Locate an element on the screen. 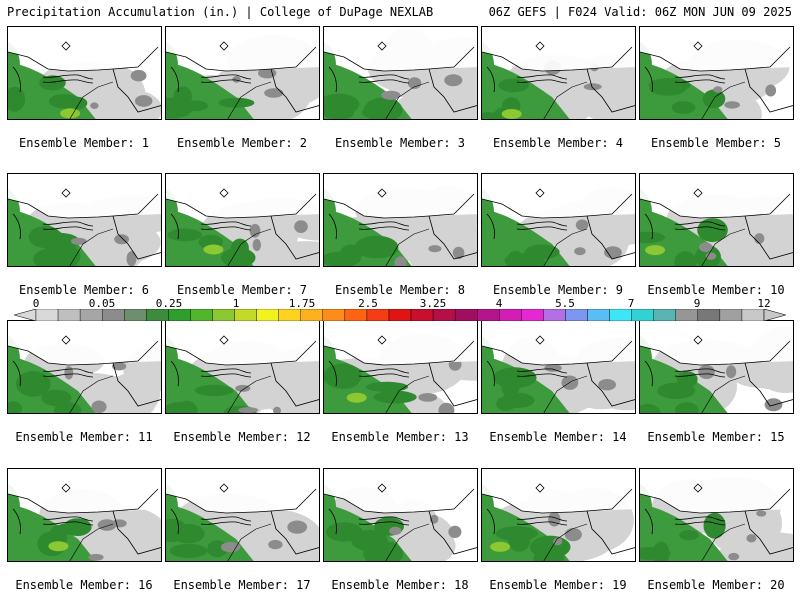  ensemble-member-label: Ensemble Member: 17 is located at coordinates (242, 585).